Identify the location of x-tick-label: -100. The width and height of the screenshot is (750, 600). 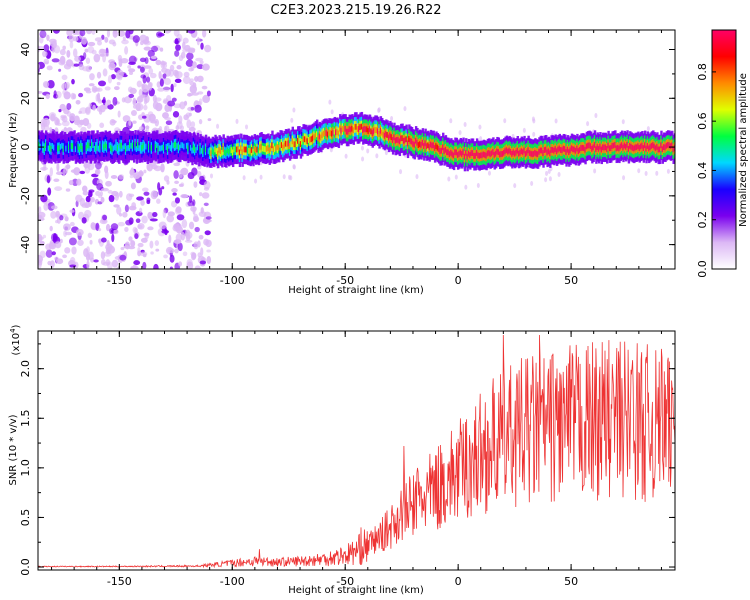
(232, 280).